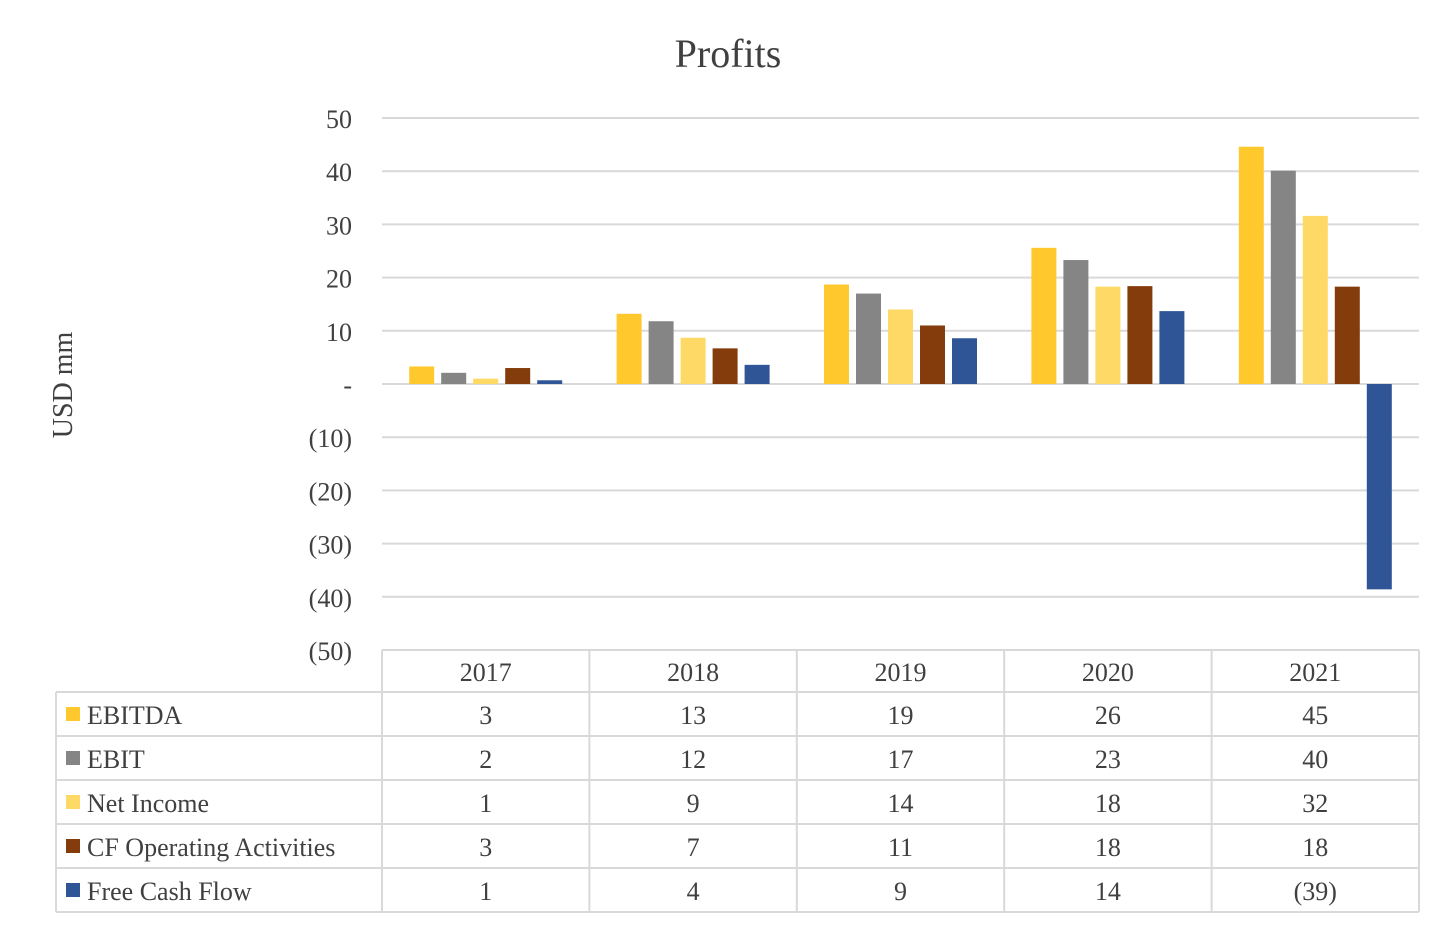 The height and width of the screenshot is (930, 1456). What do you see at coordinates (330, 491) in the screenshot?
I see `y-tick-label: (20)` at bounding box center [330, 491].